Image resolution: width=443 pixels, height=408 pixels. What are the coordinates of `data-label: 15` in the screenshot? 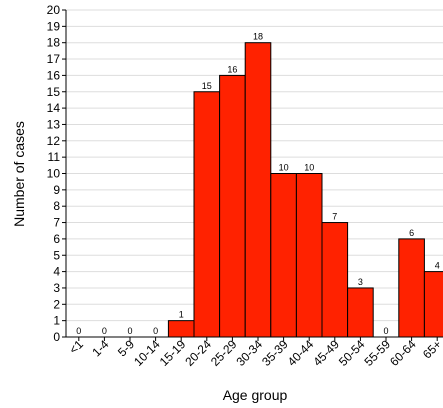 It's located at (207, 86).